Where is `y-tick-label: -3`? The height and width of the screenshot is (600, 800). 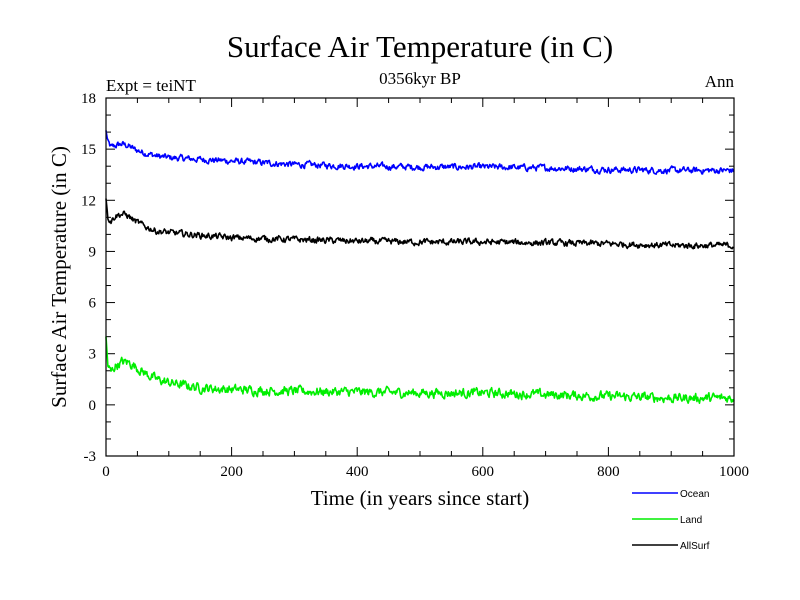 y-tick-label: -3 is located at coordinates (90, 457).